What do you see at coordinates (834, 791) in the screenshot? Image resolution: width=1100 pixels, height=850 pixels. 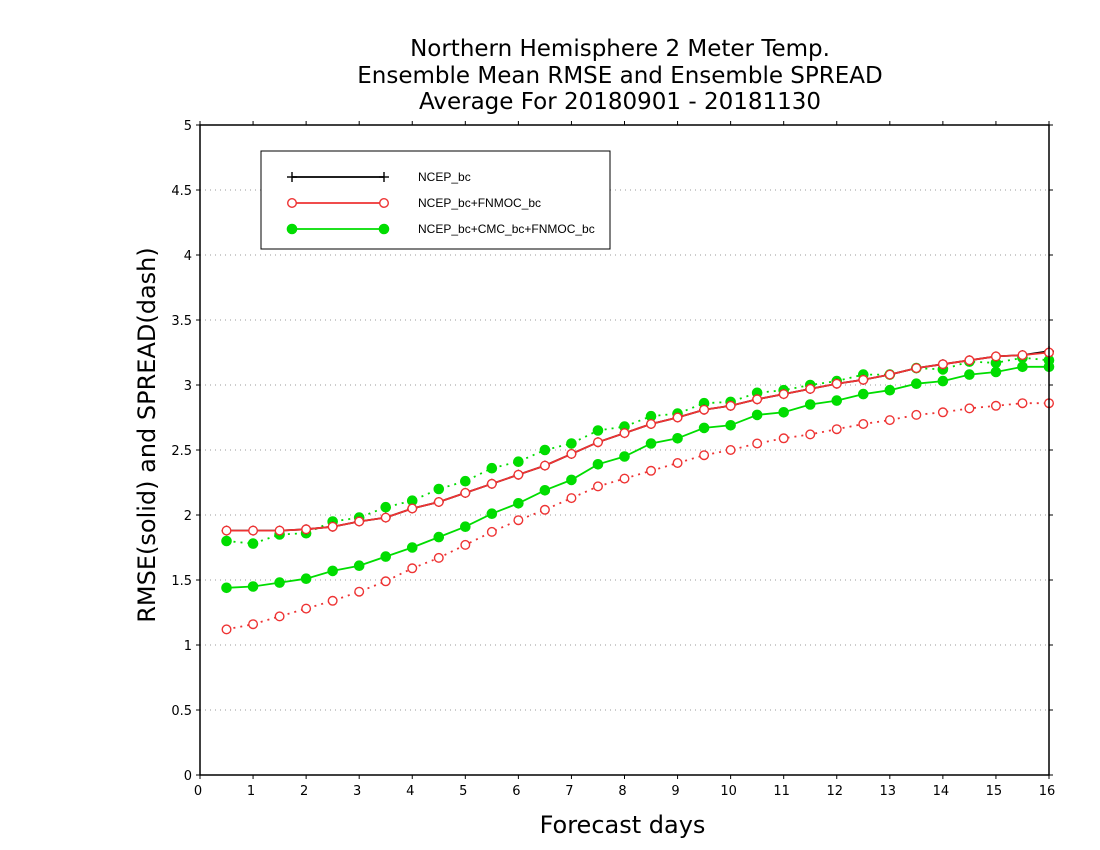 I see `x-tick-label: 12` at bounding box center [834, 791].